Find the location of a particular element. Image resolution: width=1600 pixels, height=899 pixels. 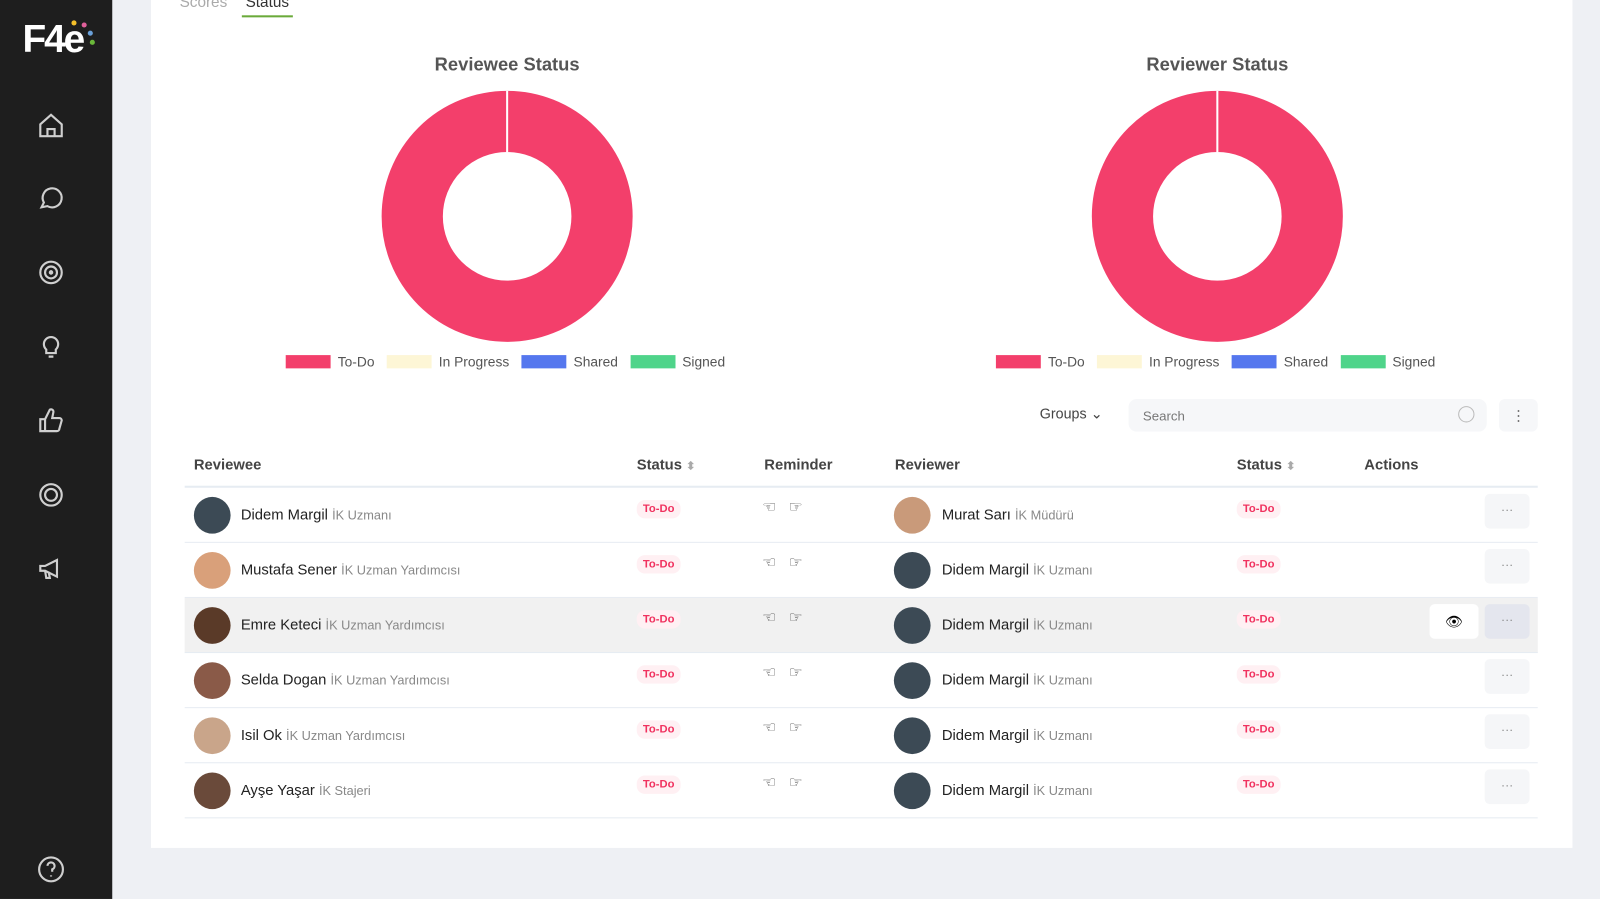

reviewee-status-donut is located at coordinates (507, 216).